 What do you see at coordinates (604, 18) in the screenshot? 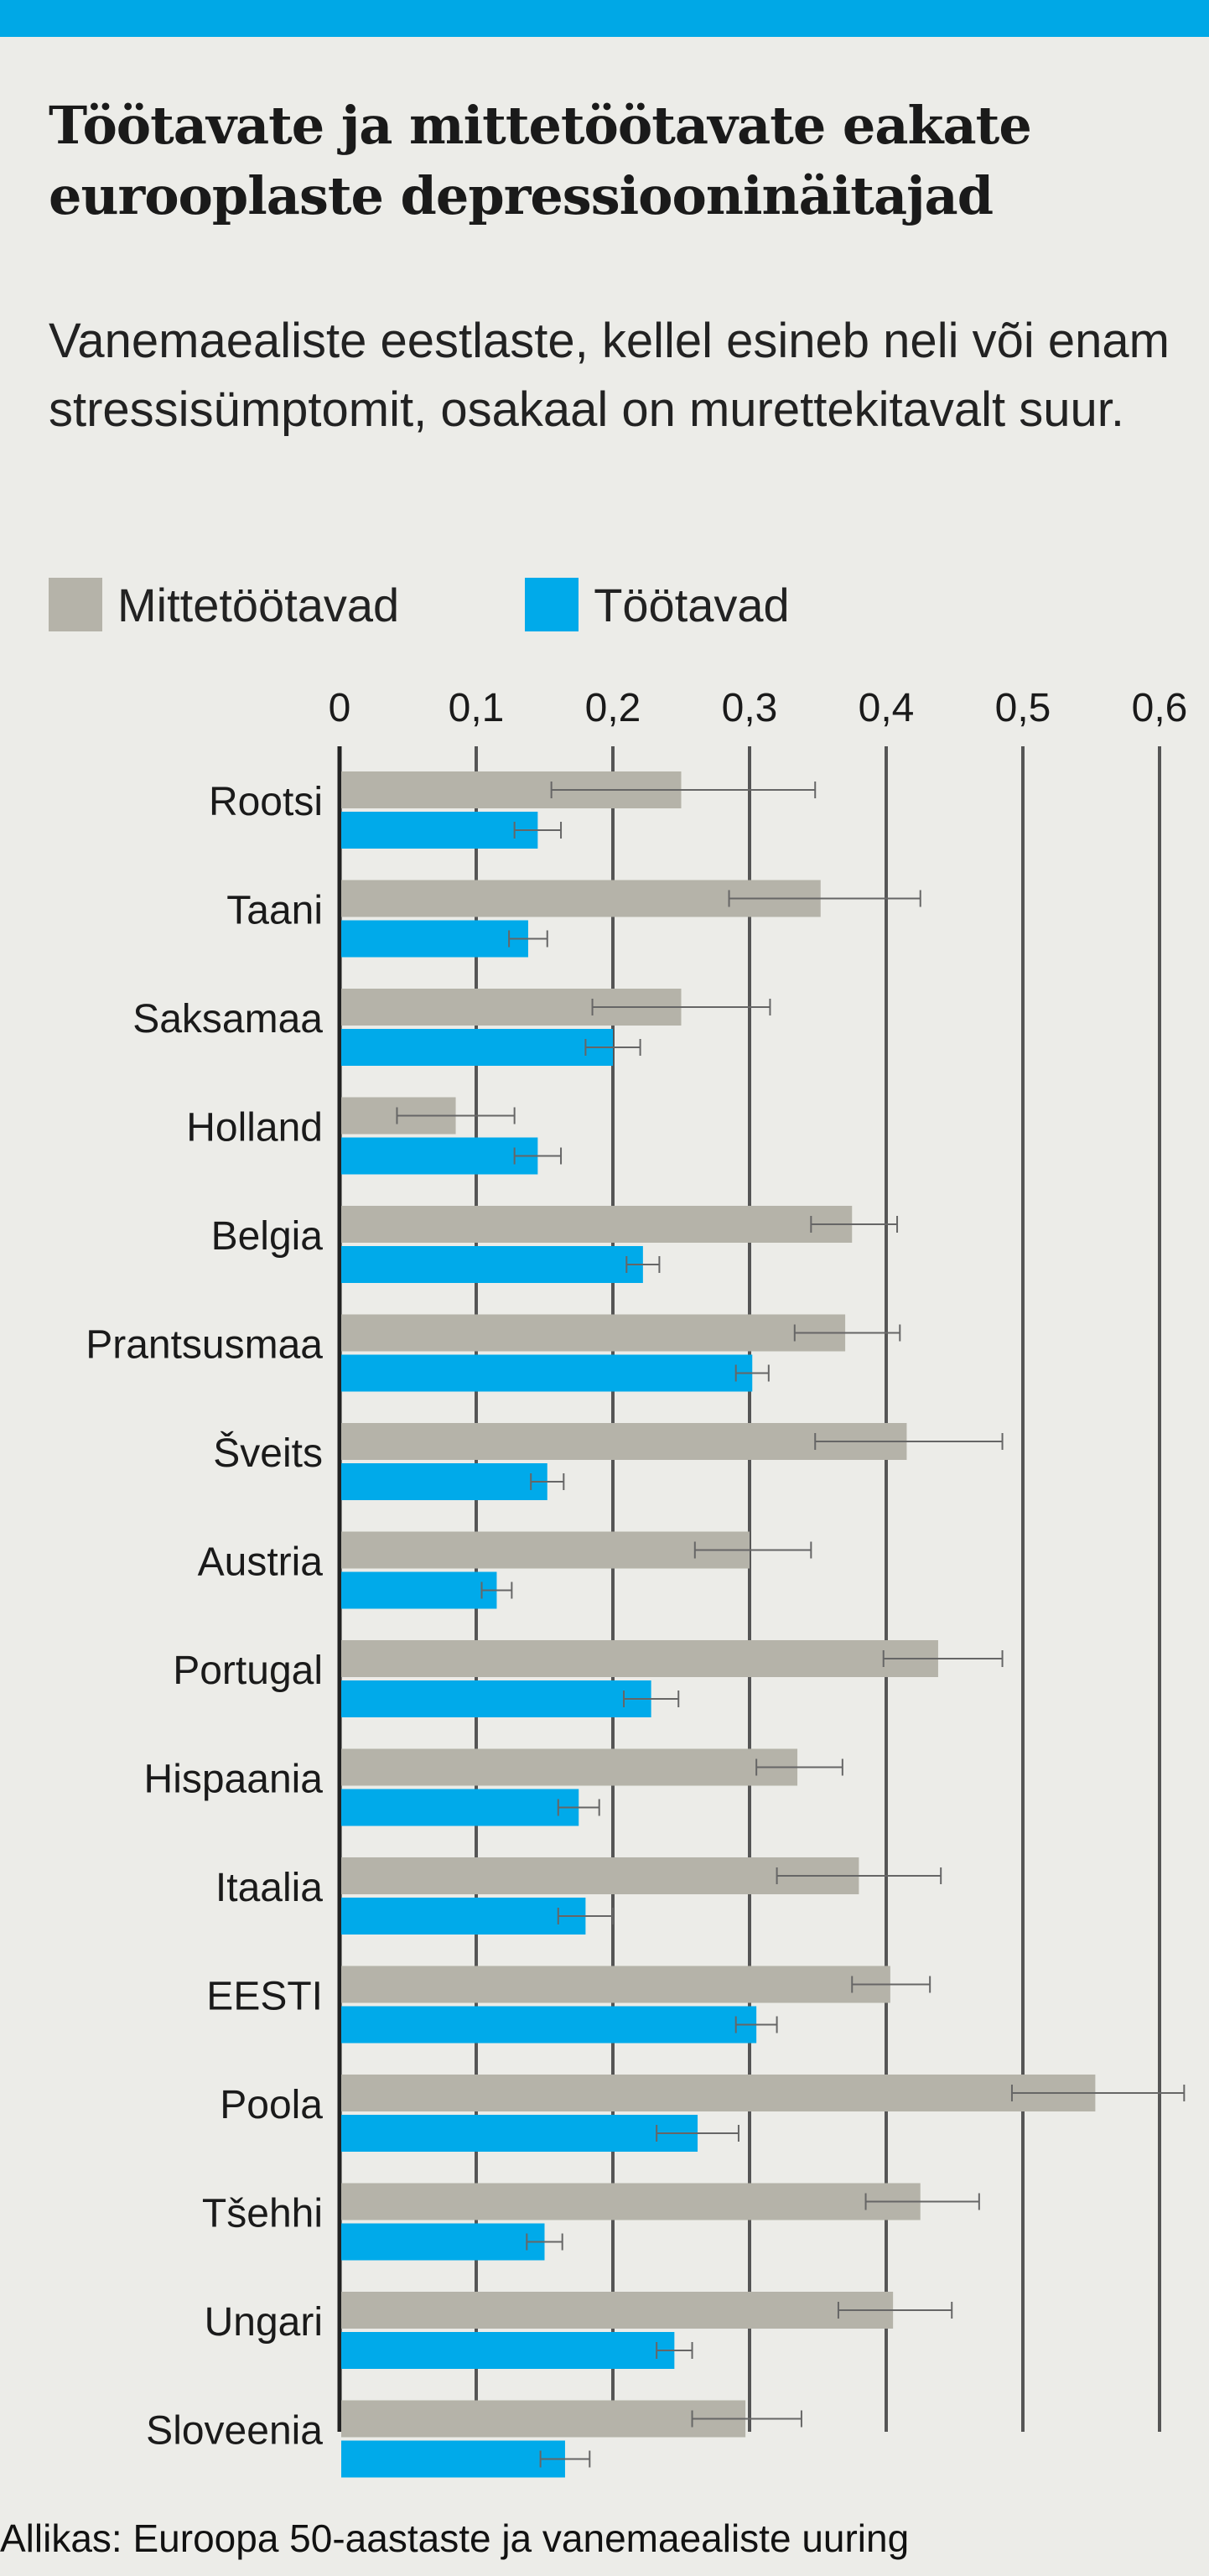
I see `top-accent-bar` at bounding box center [604, 18].